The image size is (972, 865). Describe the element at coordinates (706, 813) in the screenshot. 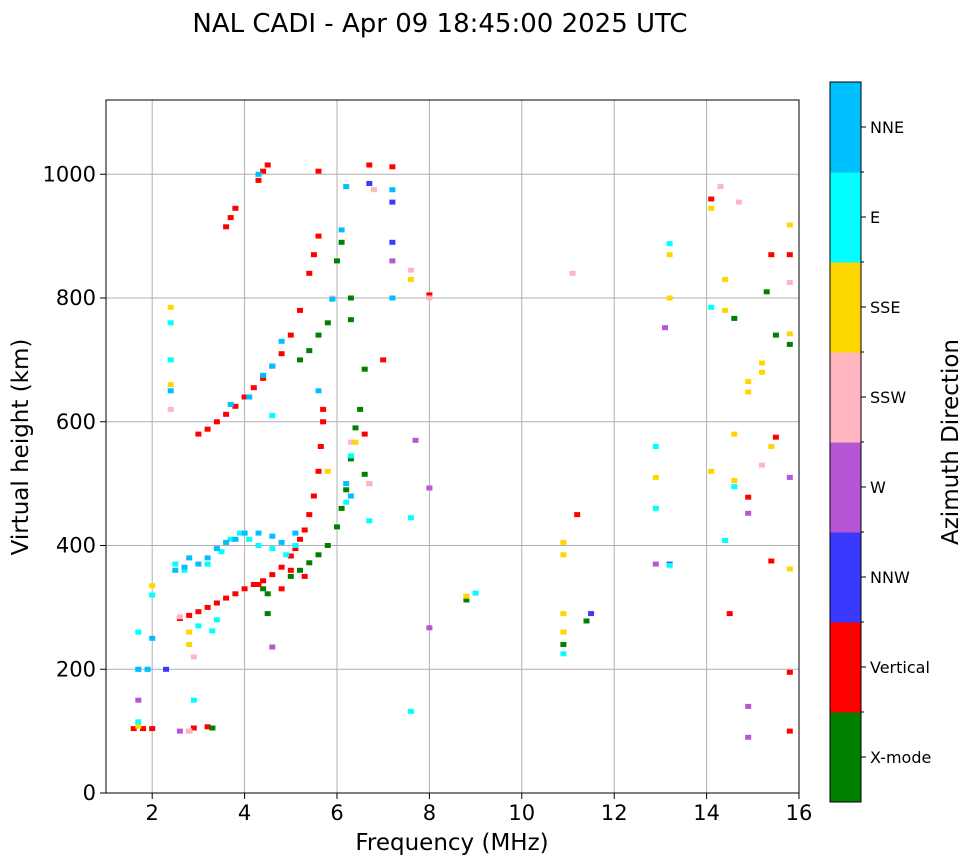

I see `x-tick-label: 14` at that location.